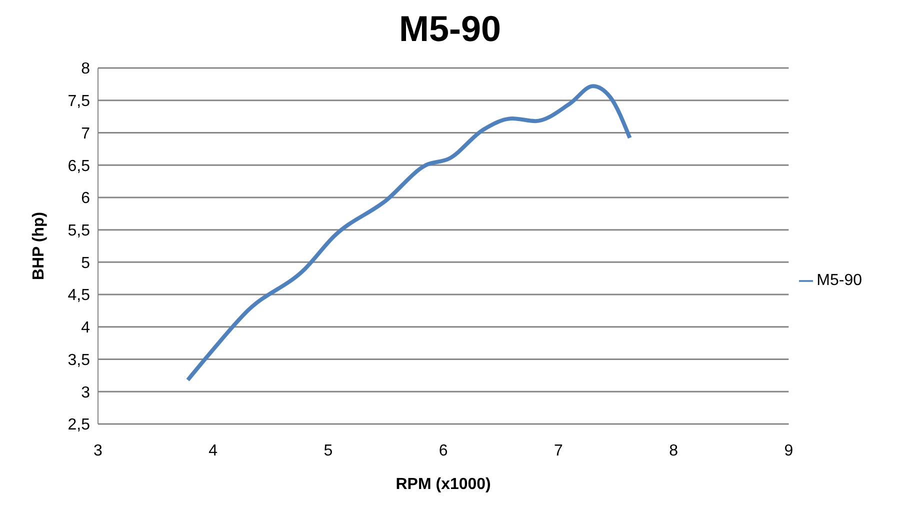 Image resolution: width=900 pixels, height=516 pixels. What do you see at coordinates (85, 263) in the screenshot?
I see `y-tick-label: 5` at bounding box center [85, 263].